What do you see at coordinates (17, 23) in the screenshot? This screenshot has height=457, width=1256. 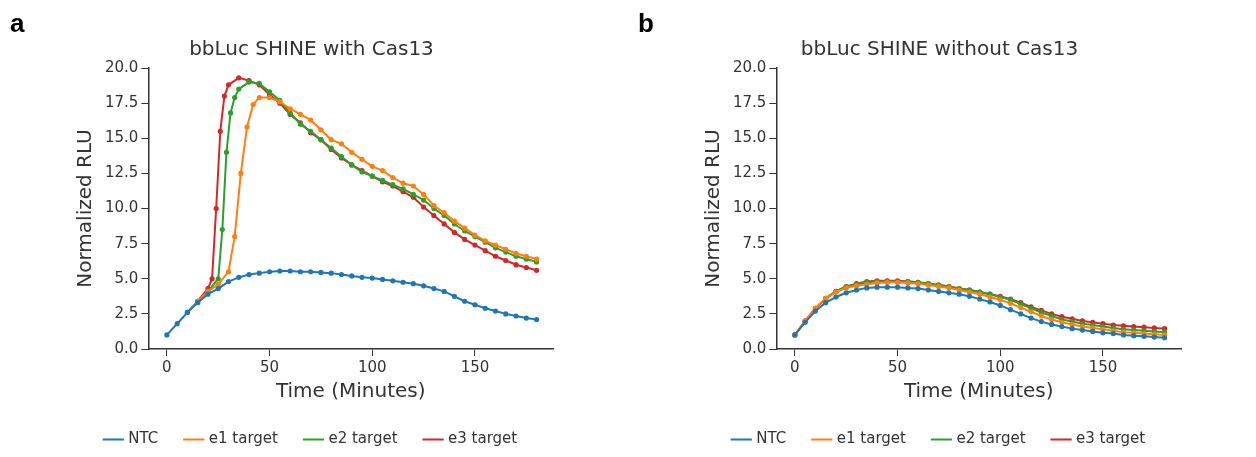 I see `text: a` at bounding box center [17, 23].